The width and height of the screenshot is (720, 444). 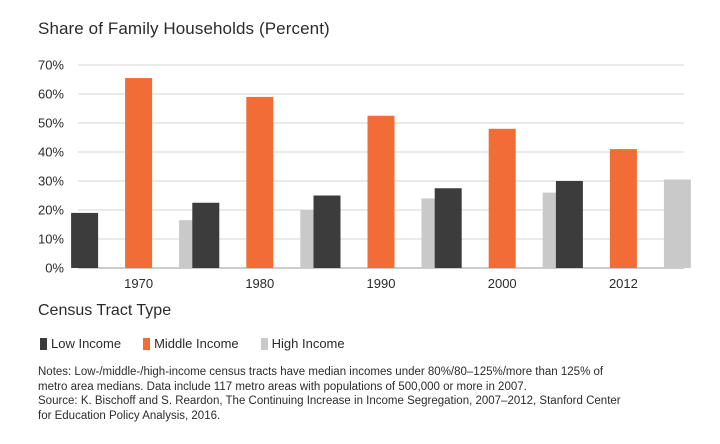 I want to click on legend-swatch-low-income, so click(x=43, y=343).